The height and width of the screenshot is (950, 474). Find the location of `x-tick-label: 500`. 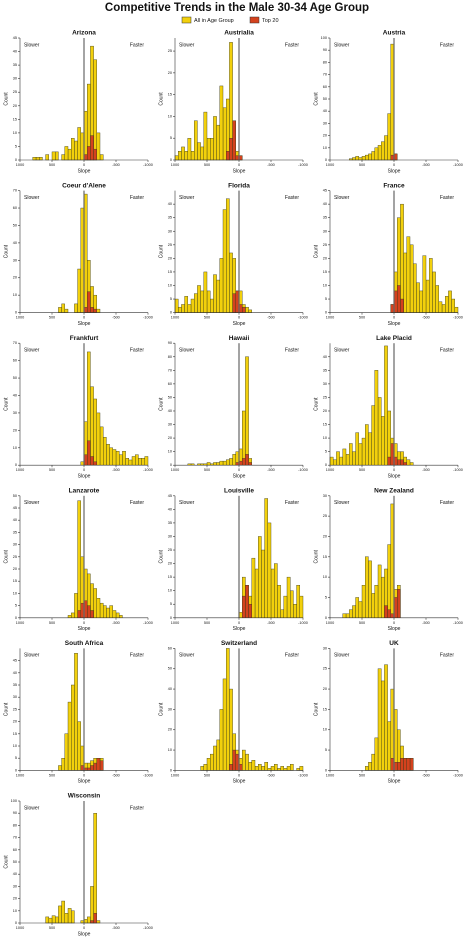

x-tick-label: 500 is located at coordinates (52, 928).